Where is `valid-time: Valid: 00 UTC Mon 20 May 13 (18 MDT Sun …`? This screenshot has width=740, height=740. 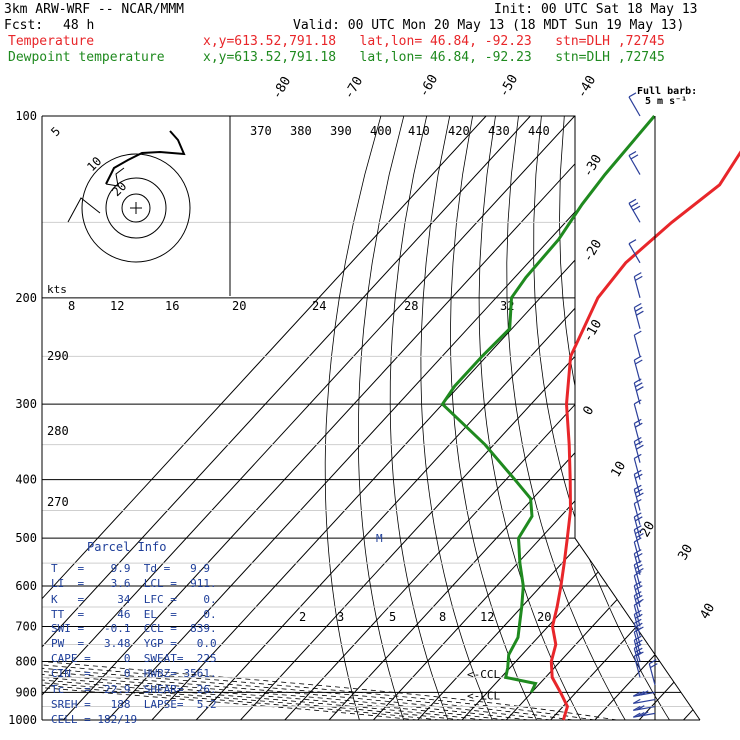
valid-time: Valid: 00 UTC Mon 20 May 13 (18 MDT Sun … is located at coordinates (489, 25).